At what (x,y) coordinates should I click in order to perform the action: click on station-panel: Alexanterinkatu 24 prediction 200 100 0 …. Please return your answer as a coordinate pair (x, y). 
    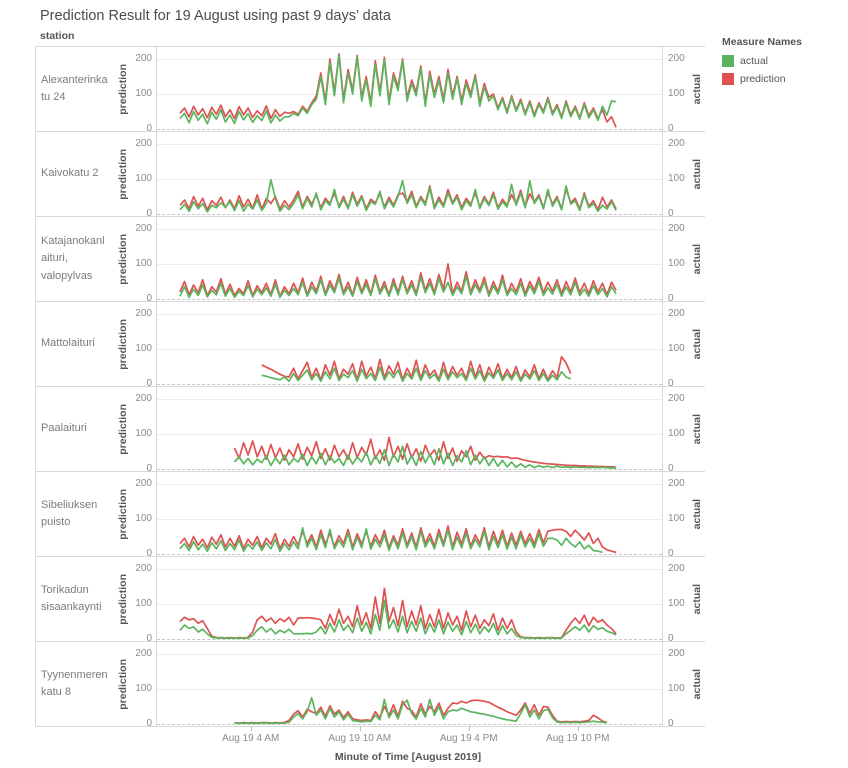
    Looking at the image, I should click on (370, 90).